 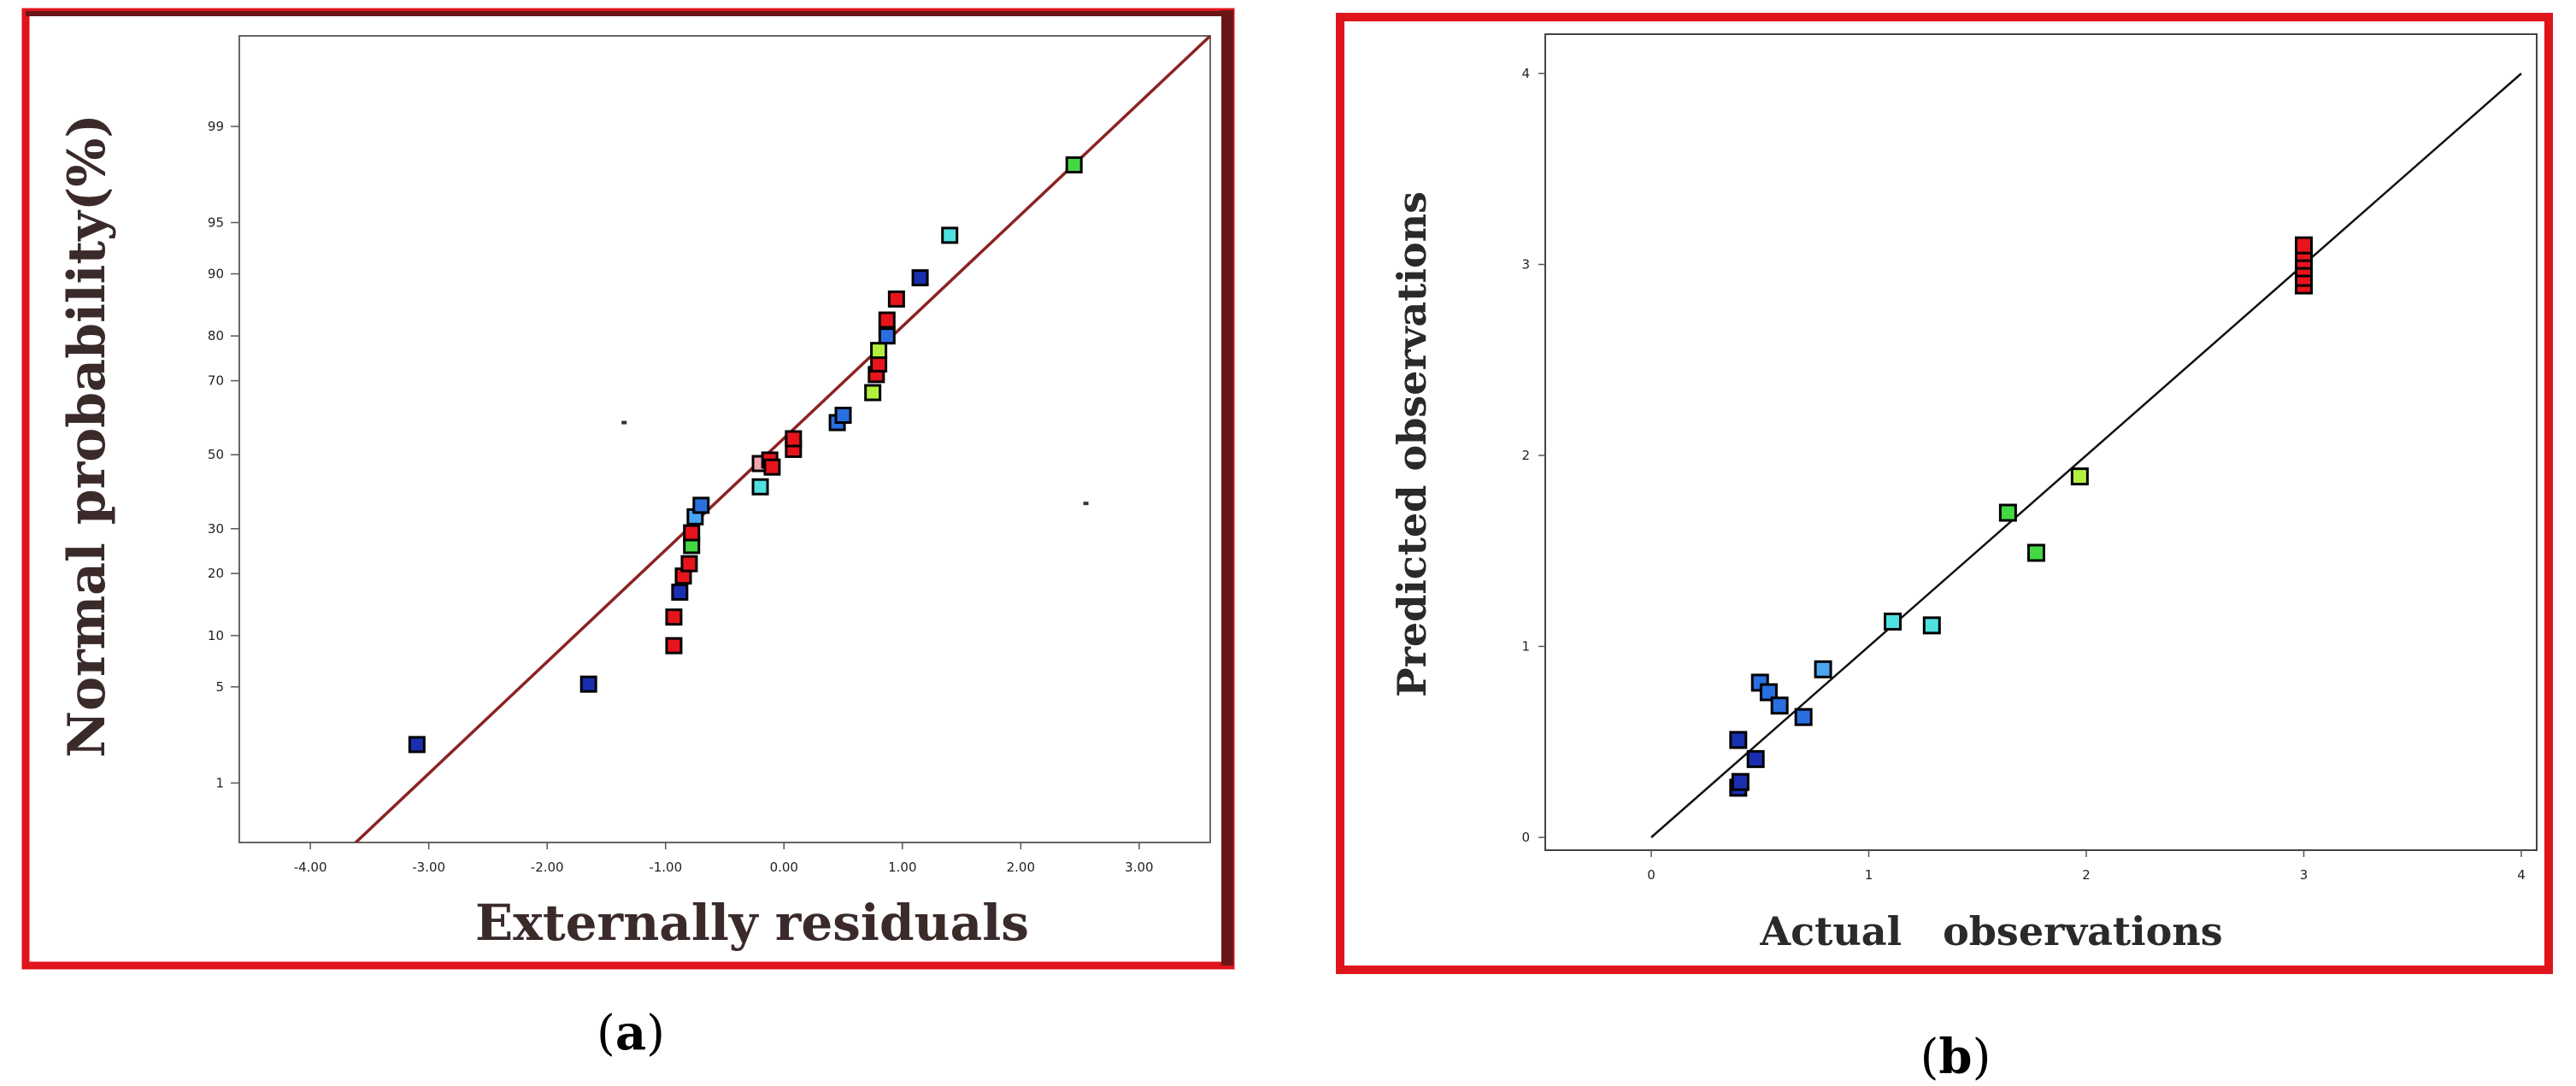 What do you see at coordinates (784, 868) in the screenshot?
I see `x-tick-label: 0.00` at bounding box center [784, 868].